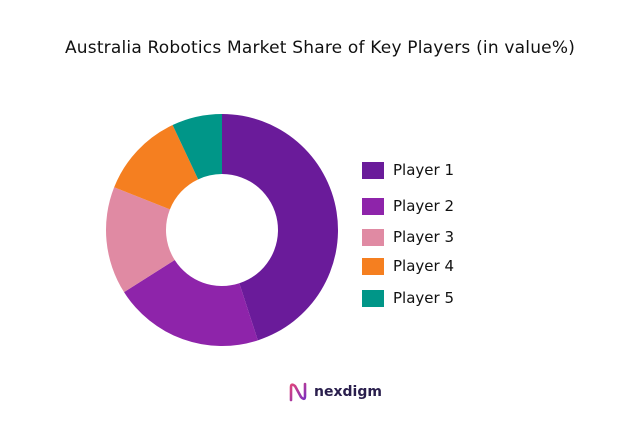 The width and height of the screenshot is (640, 437). I want to click on legend-item-5: Player 5, so click(408, 298).